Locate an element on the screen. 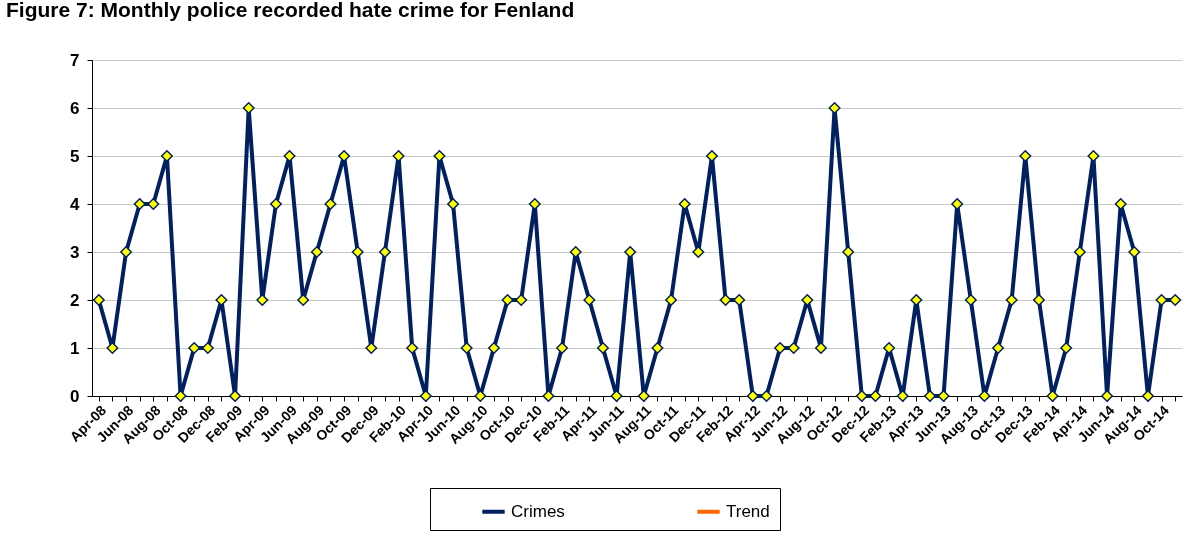 The width and height of the screenshot is (1200, 558). y-tick-label: 0 is located at coordinates (75, 396).